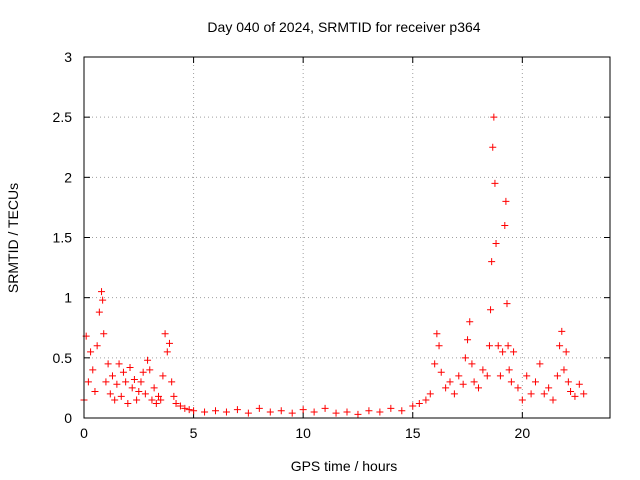  I want to click on y-tick-label: 1.5, so click(63, 238).